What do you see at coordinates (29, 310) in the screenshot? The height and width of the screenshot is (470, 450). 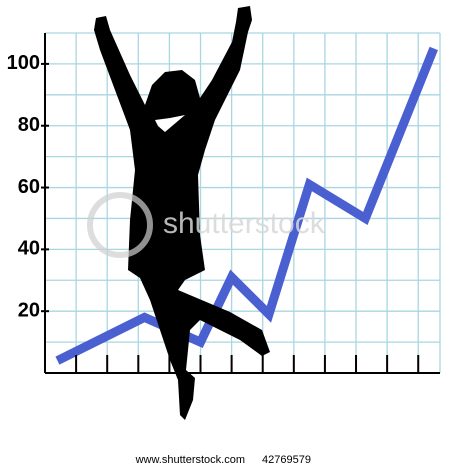 I see `y-tick-label: 20` at bounding box center [29, 310].